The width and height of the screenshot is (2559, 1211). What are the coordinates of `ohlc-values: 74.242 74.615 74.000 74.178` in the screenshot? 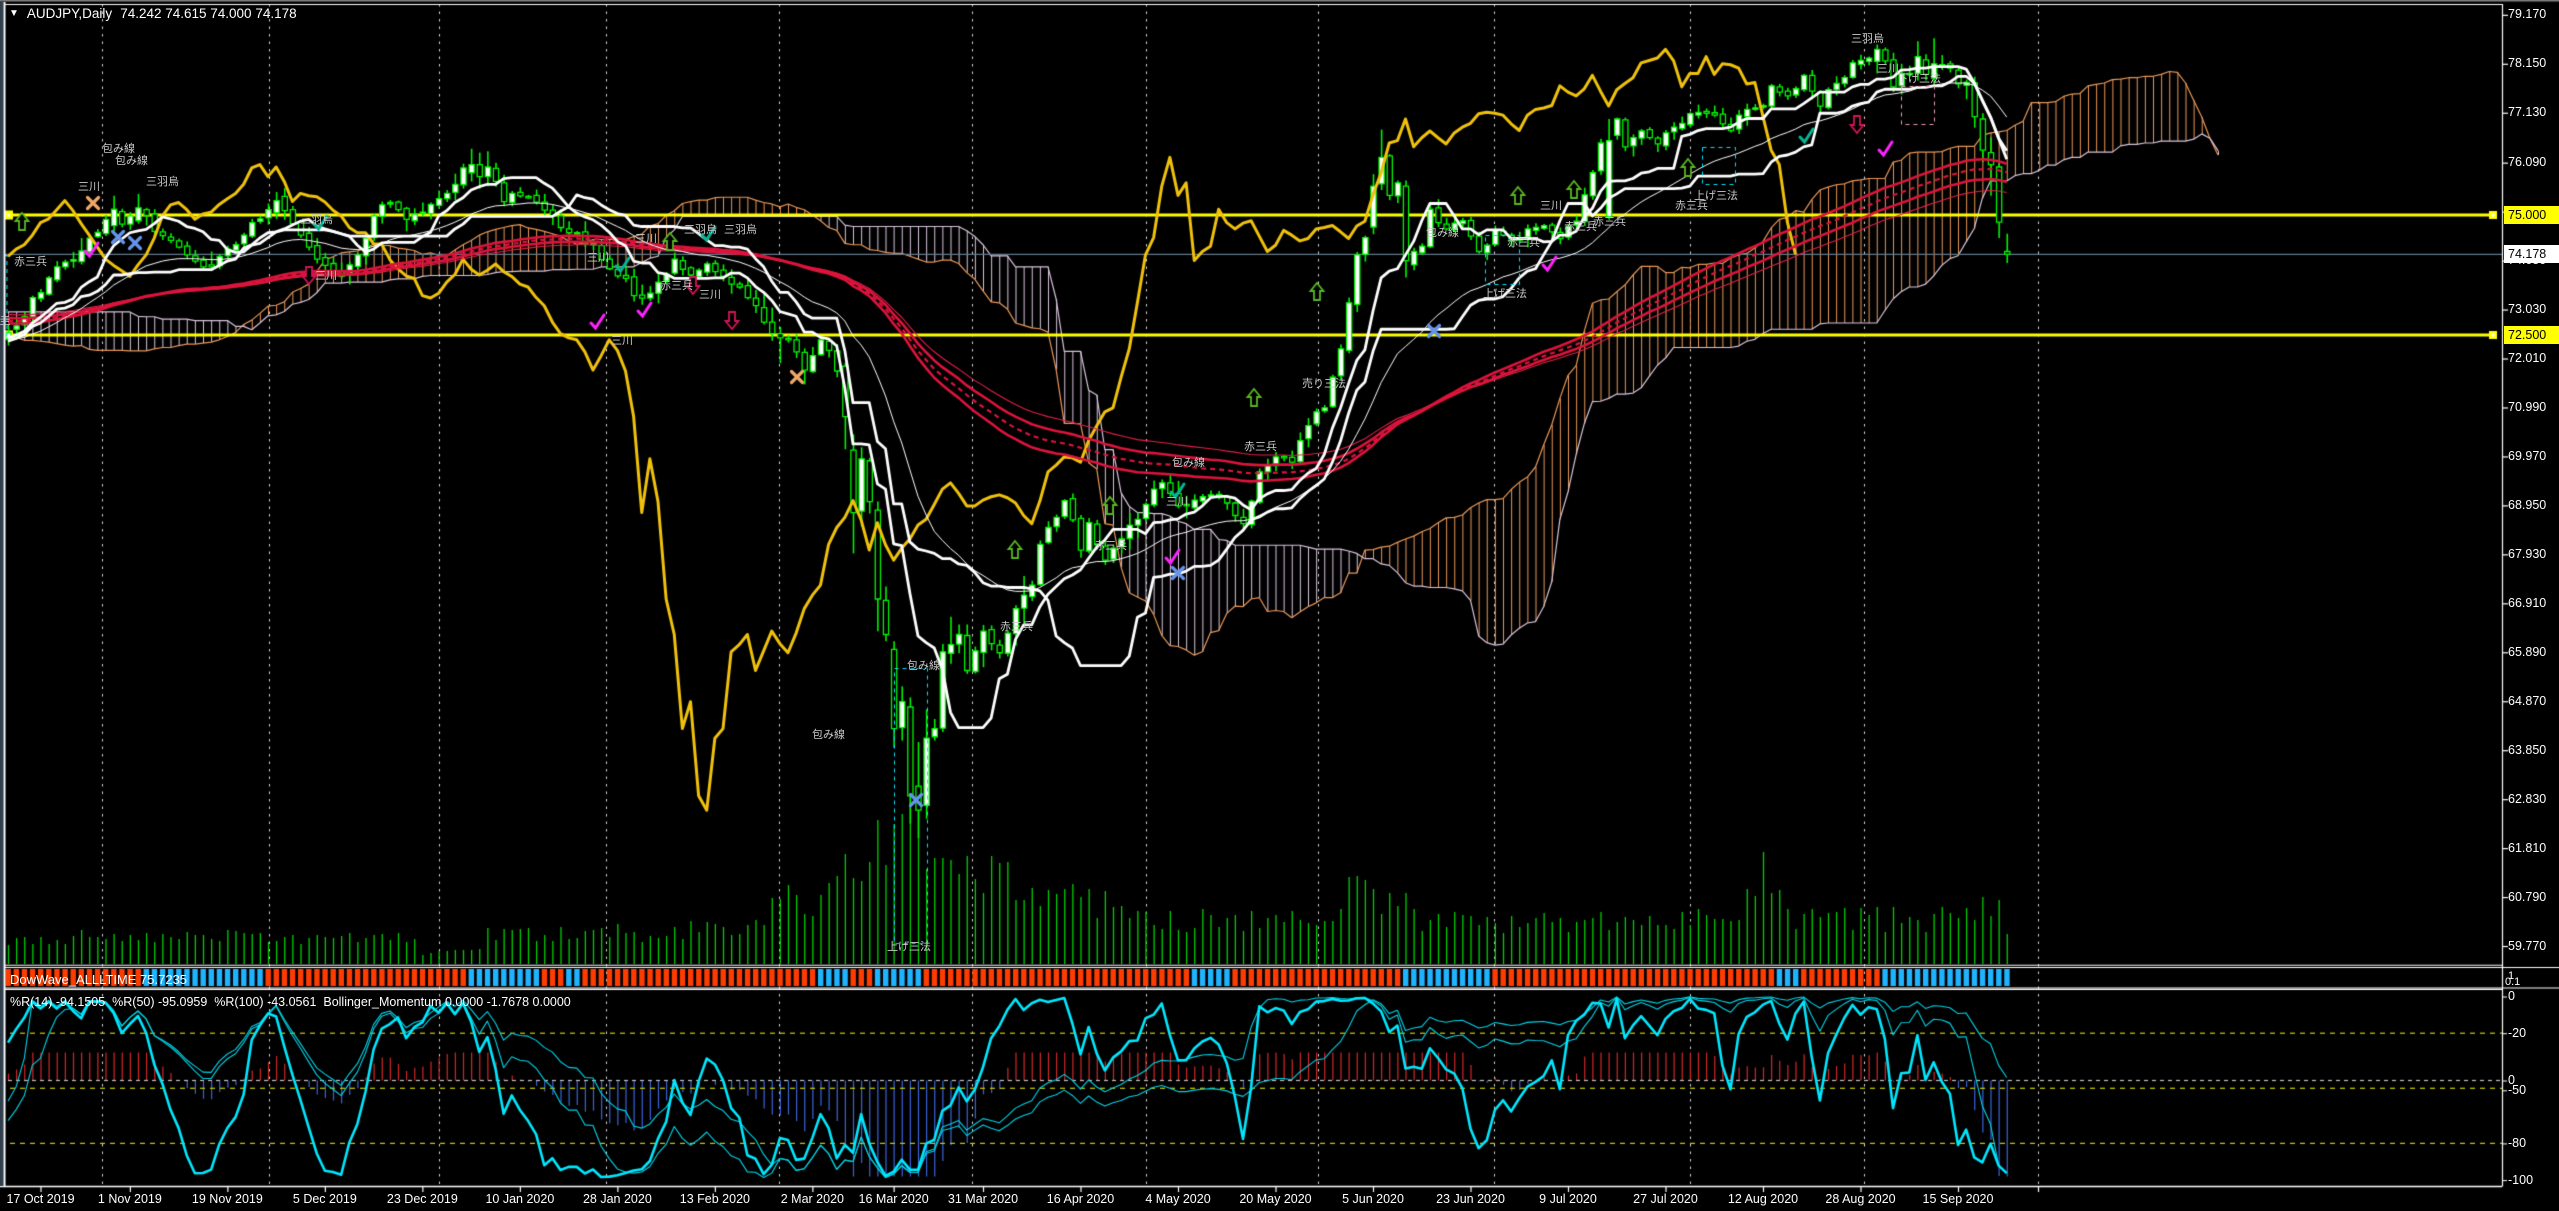 It's located at (208, 13).